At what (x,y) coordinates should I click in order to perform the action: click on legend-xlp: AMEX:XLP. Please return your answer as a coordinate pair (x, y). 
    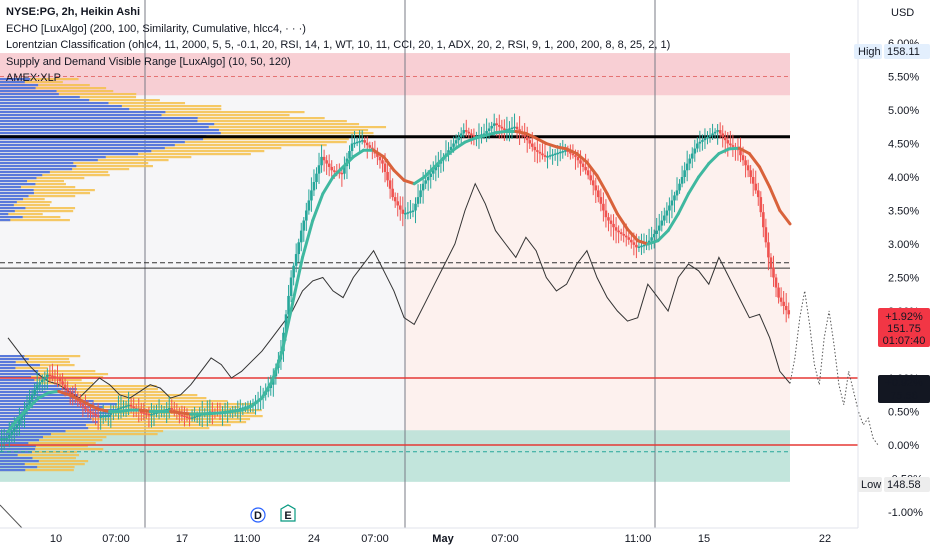
    Looking at the image, I should click on (34, 78).